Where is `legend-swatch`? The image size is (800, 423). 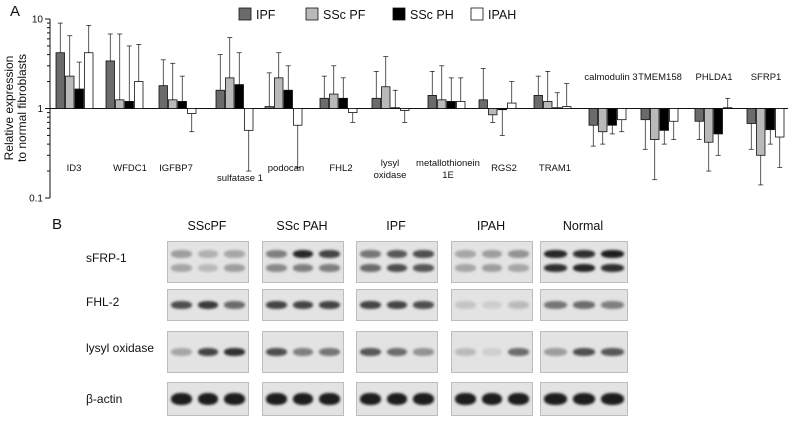 legend-swatch is located at coordinates (245, 14).